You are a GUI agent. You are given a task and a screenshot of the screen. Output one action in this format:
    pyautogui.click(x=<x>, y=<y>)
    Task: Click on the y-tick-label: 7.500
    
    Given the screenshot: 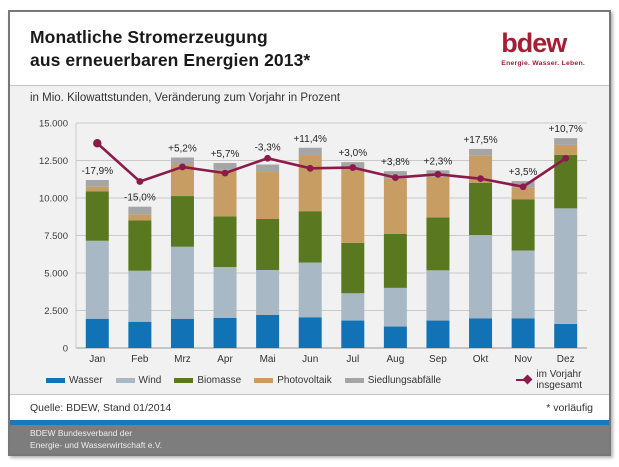 What is the action you would take?
    pyautogui.click(x=56, y=236)
    